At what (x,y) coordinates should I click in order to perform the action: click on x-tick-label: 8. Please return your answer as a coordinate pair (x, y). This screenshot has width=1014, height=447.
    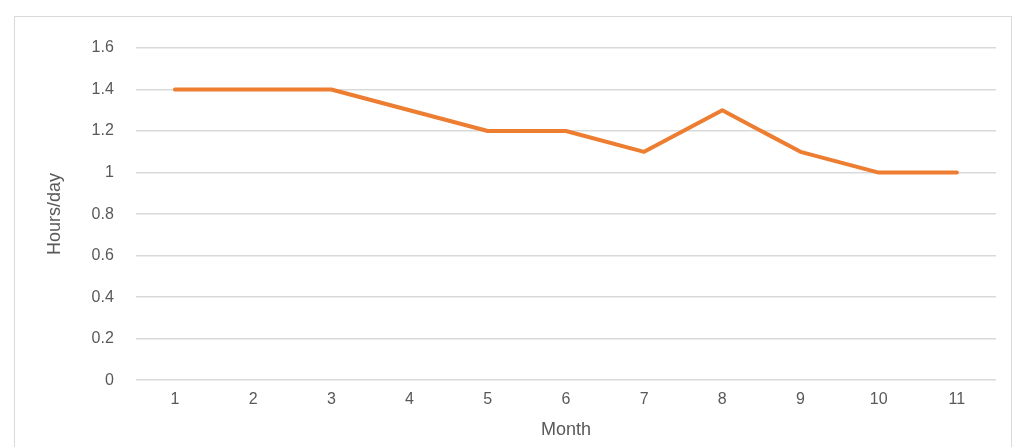
    Looking at the image, I should click on (722, 399).